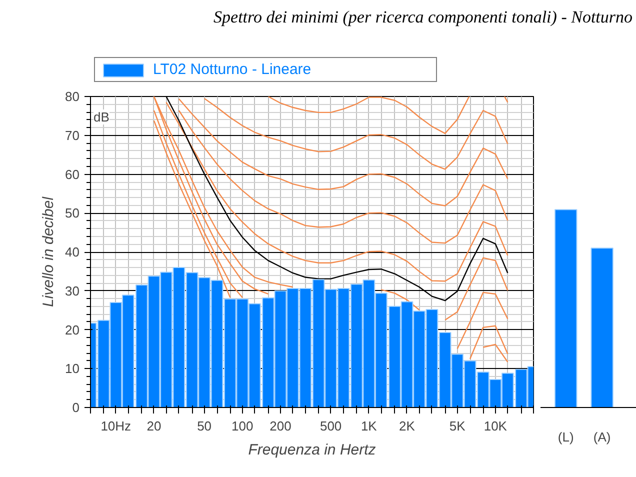 The height and width of the screenshot is (477, 636). I want to click on x-tick-label: (A), so click(602, 437).